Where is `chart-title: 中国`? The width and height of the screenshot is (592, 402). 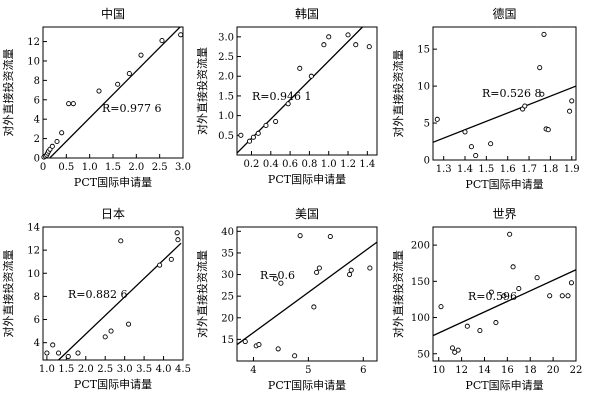
chart-title: 中国 is located at coordinates (113, 13).